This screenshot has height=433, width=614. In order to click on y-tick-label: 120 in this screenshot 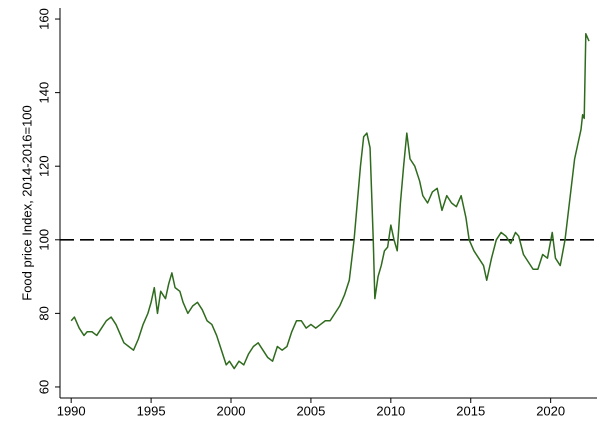, I will do `click(43, 166)`.